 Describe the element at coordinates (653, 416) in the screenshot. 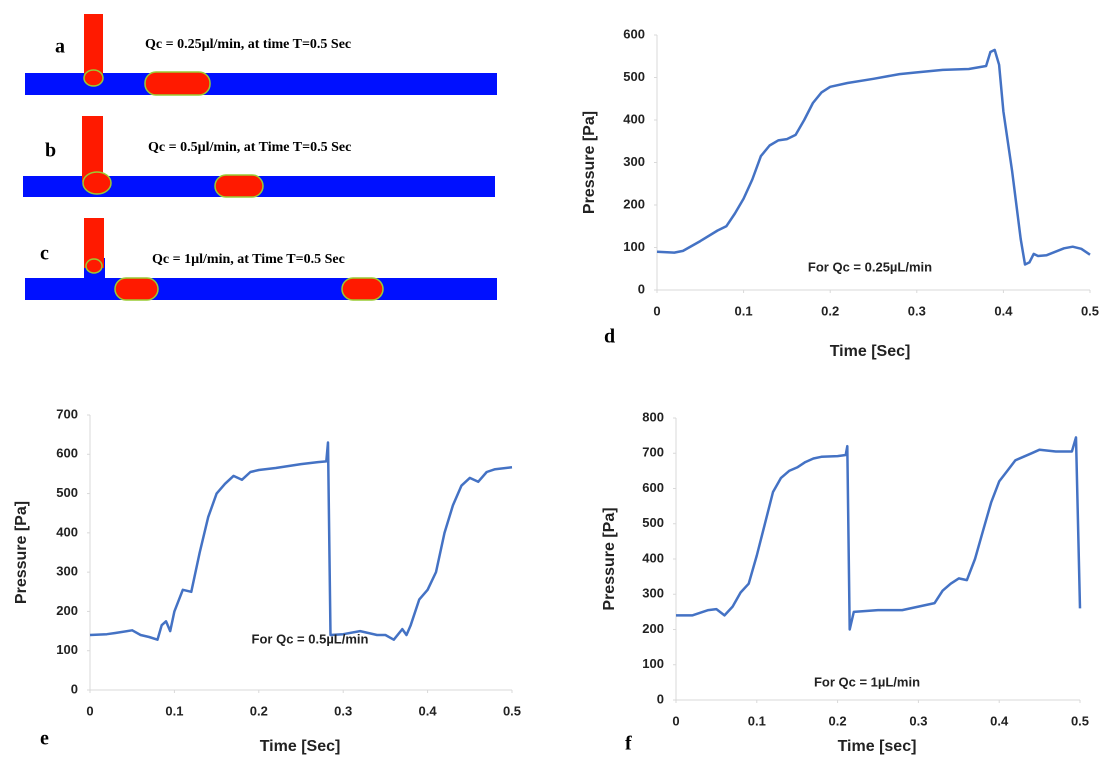

I see `y-tick-label: 800` at that location.